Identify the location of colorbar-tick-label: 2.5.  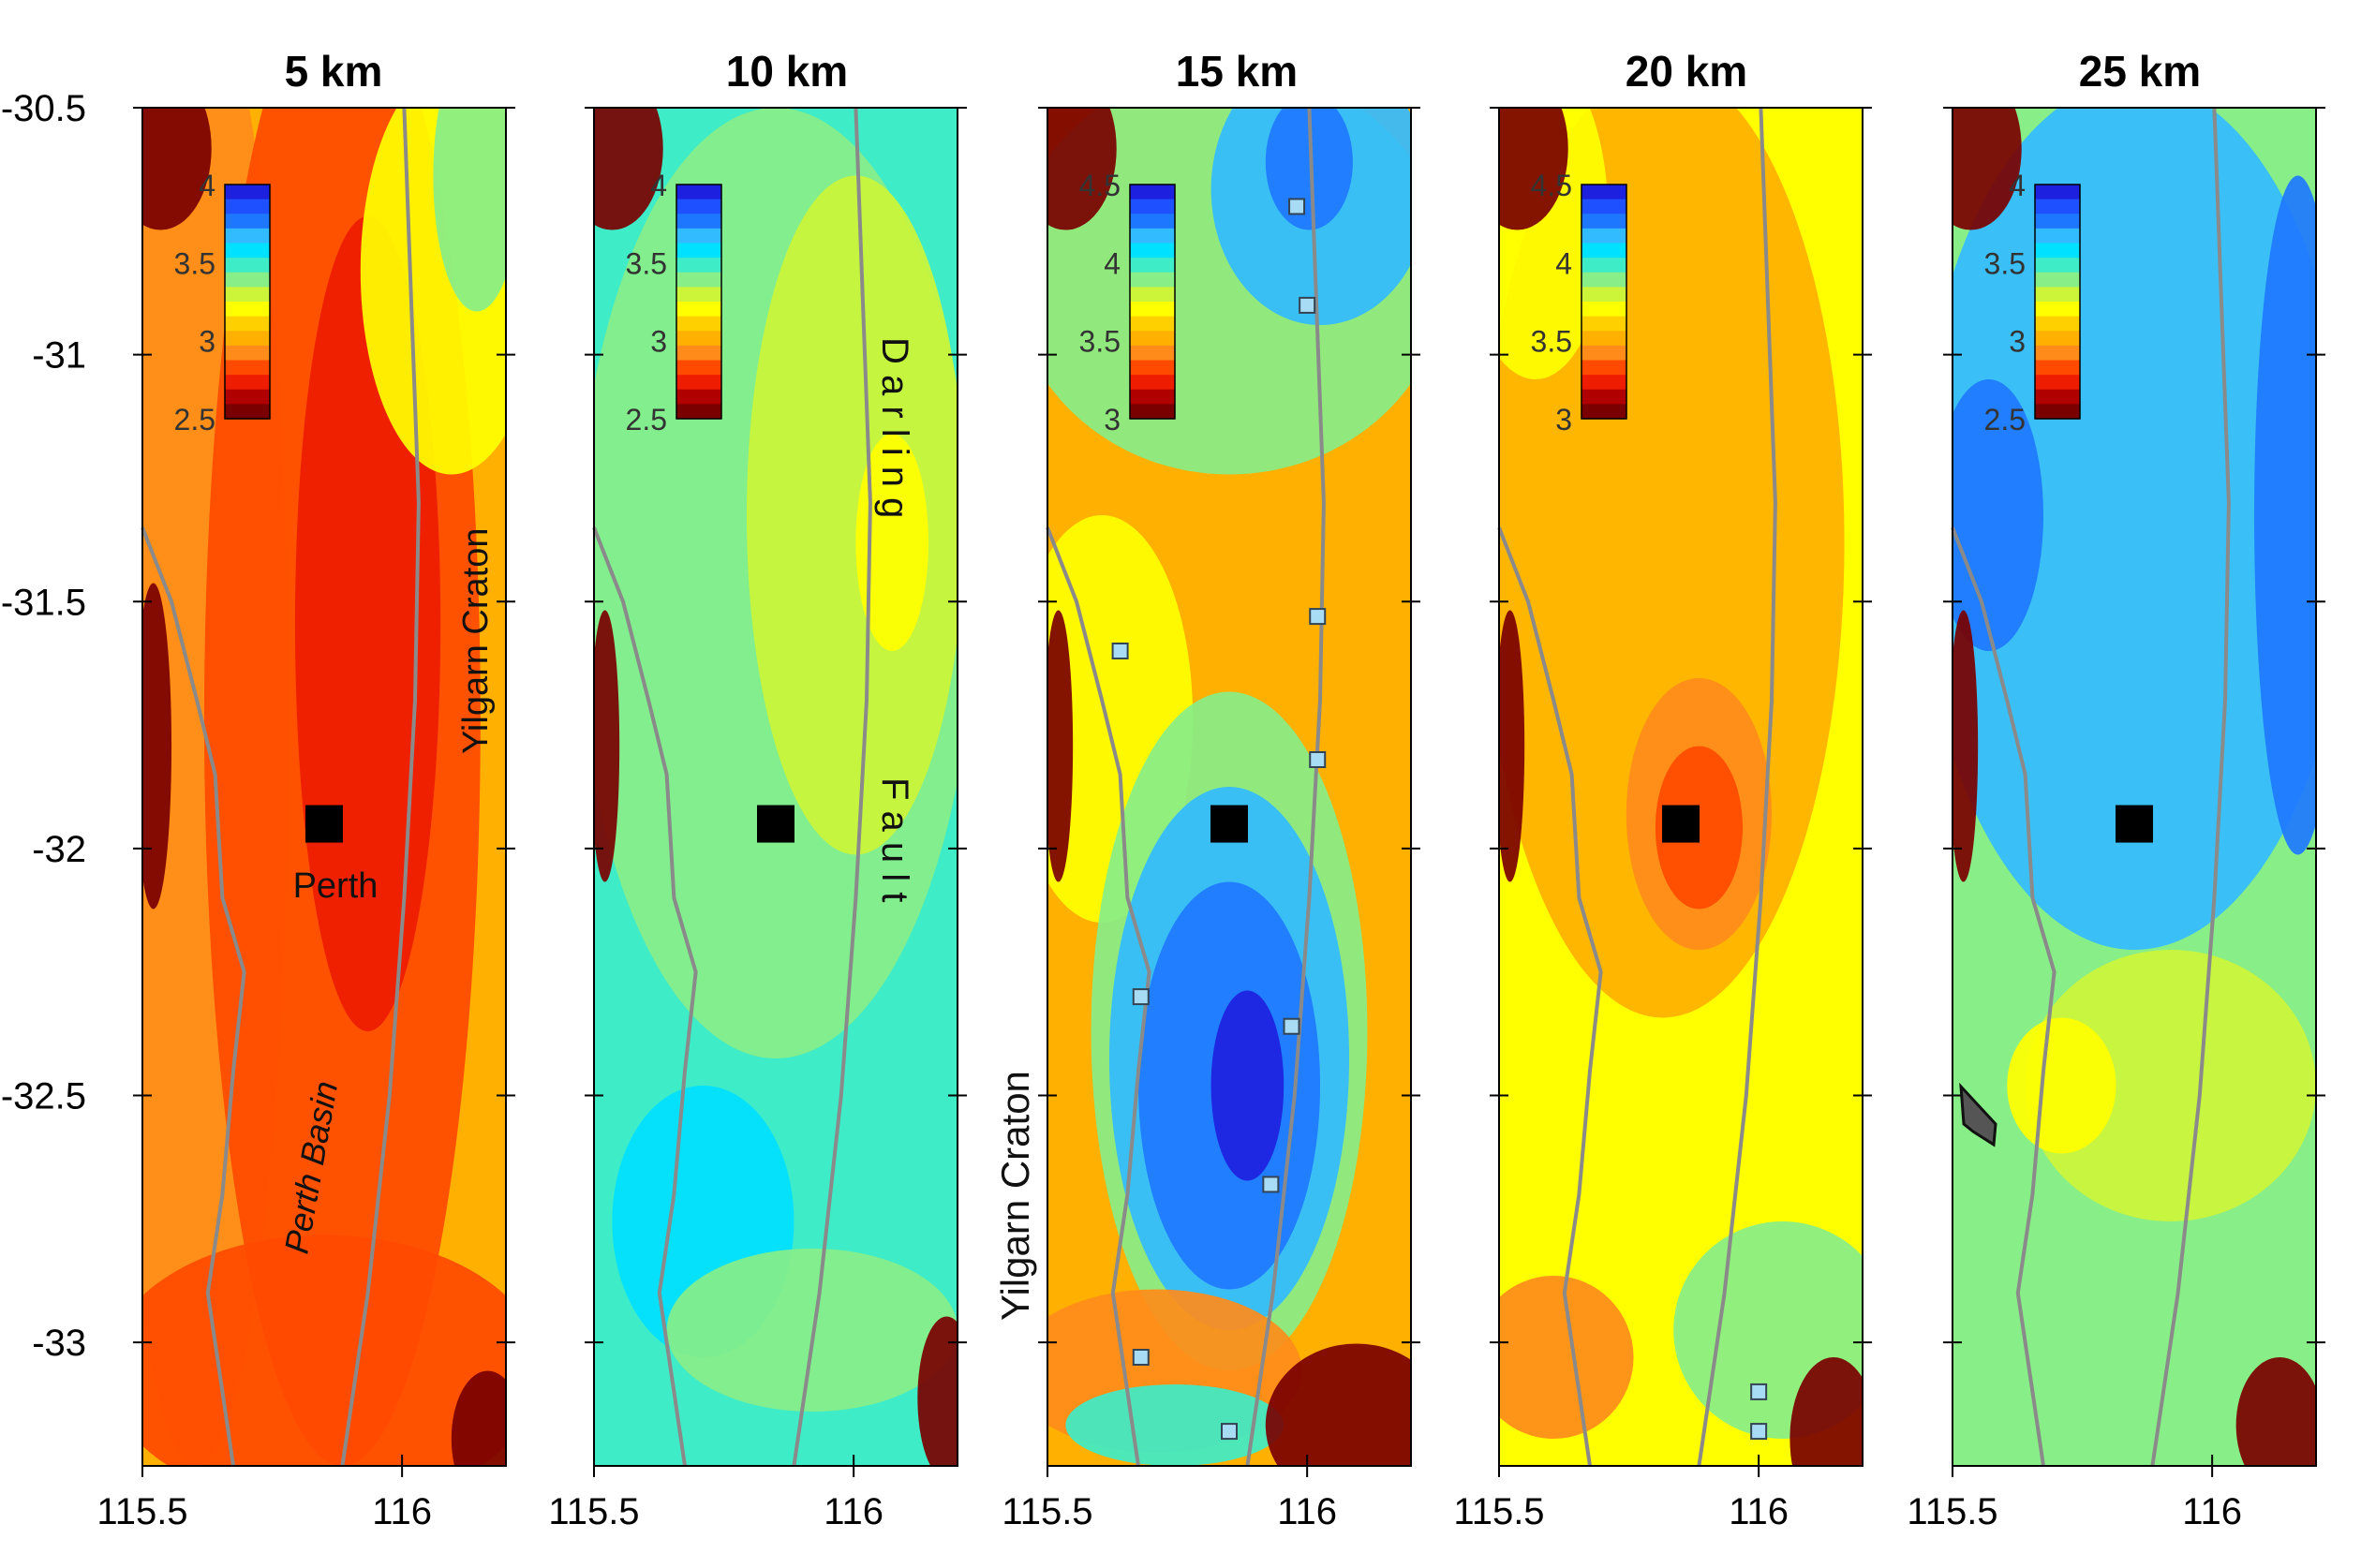
(2005, 419).